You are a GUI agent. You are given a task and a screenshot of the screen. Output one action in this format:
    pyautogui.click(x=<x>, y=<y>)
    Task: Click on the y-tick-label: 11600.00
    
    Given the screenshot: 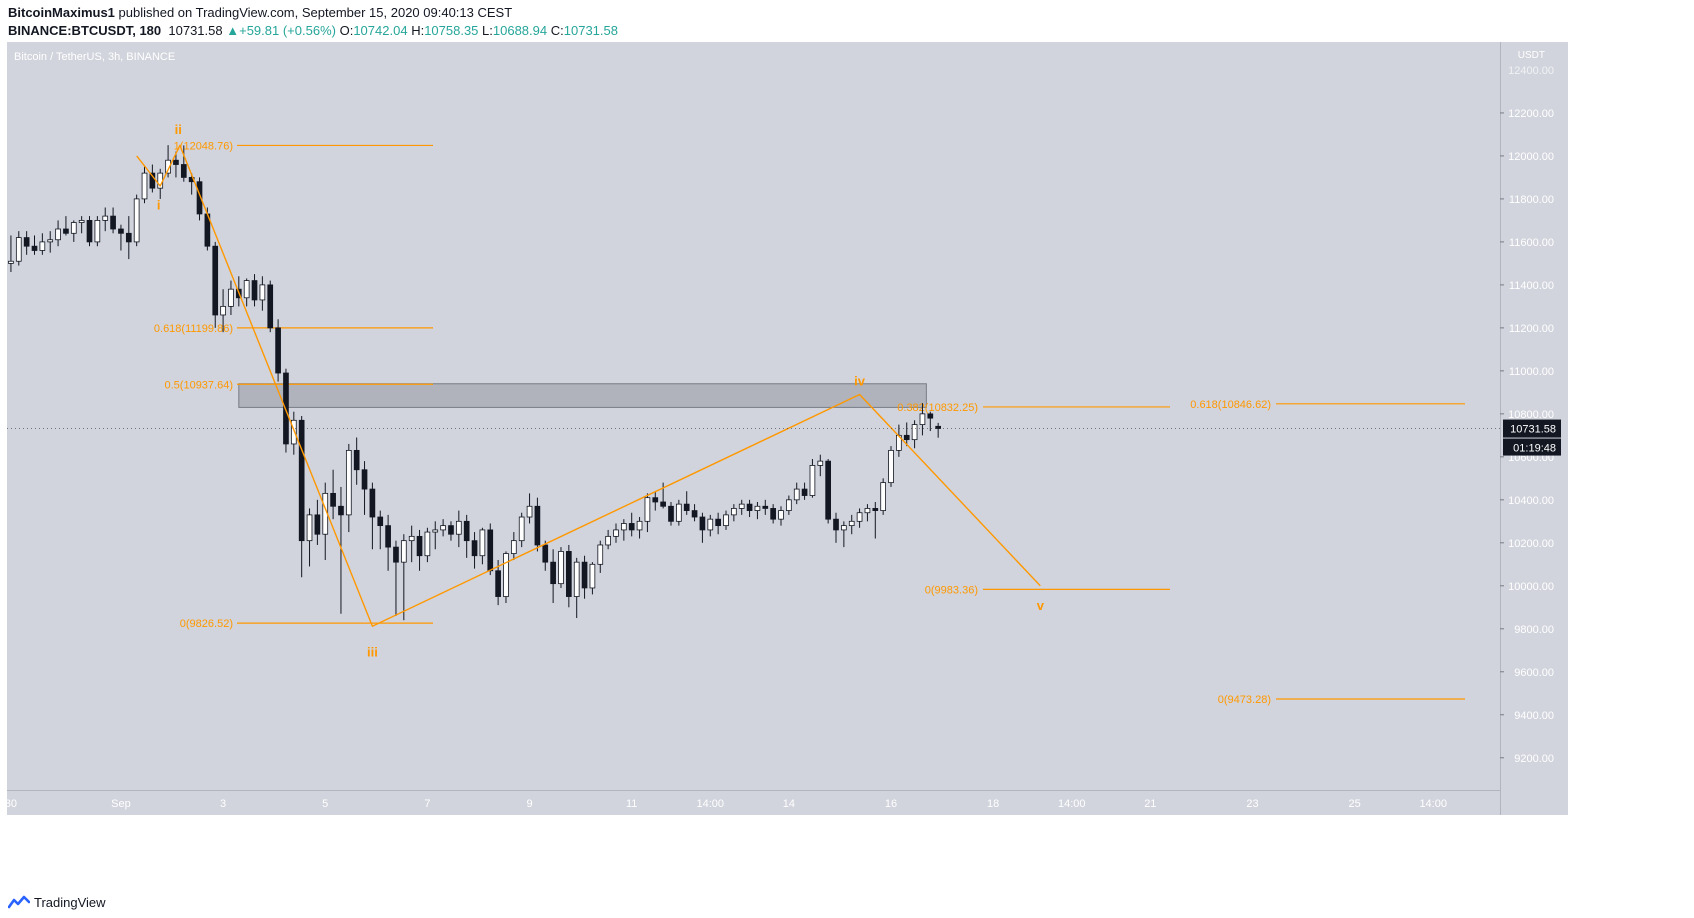 What is the action you would take?
    pyautogui.click(x=1531, y=243)
    